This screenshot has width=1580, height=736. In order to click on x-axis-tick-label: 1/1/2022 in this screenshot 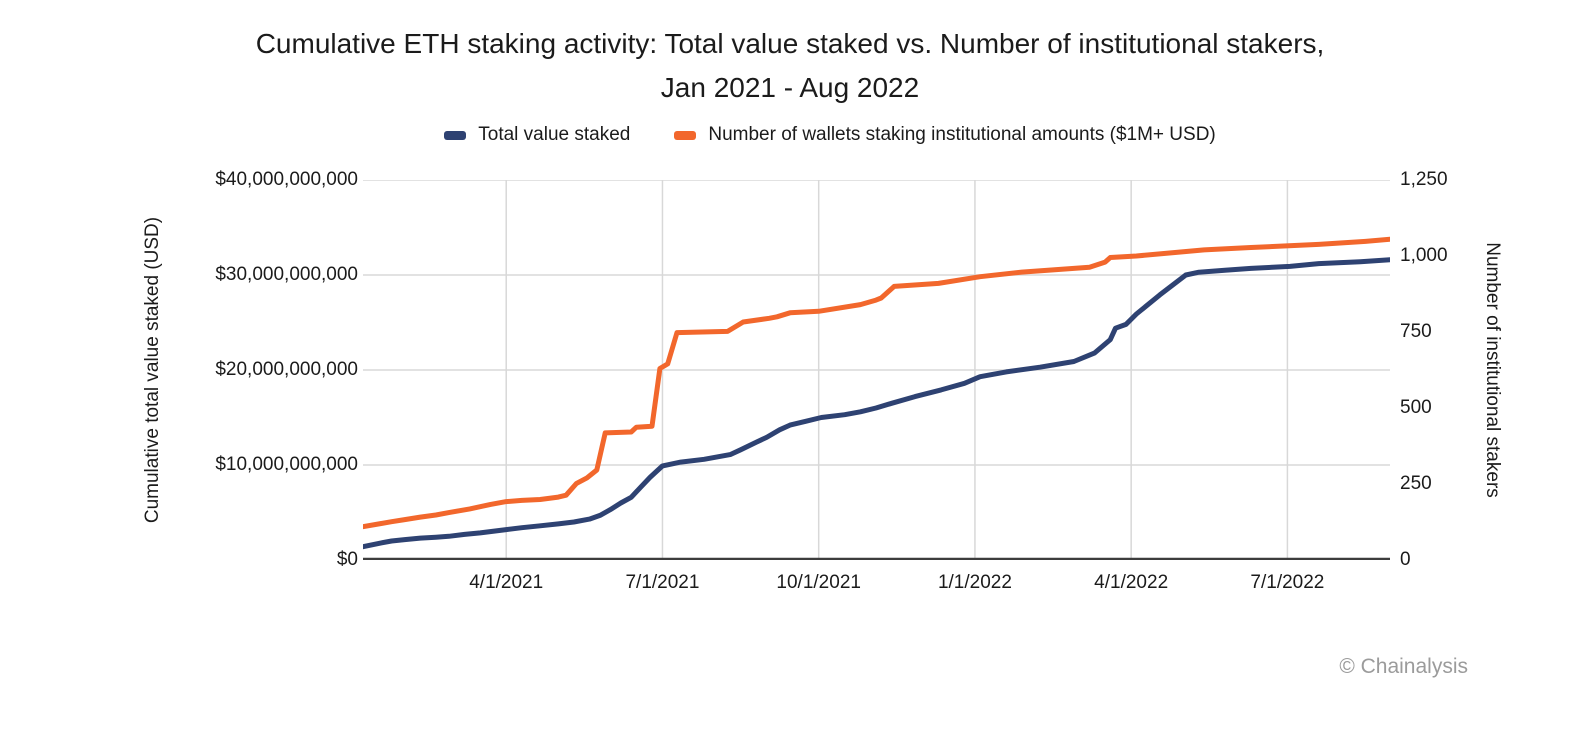, I will do `click(974, 582)`.